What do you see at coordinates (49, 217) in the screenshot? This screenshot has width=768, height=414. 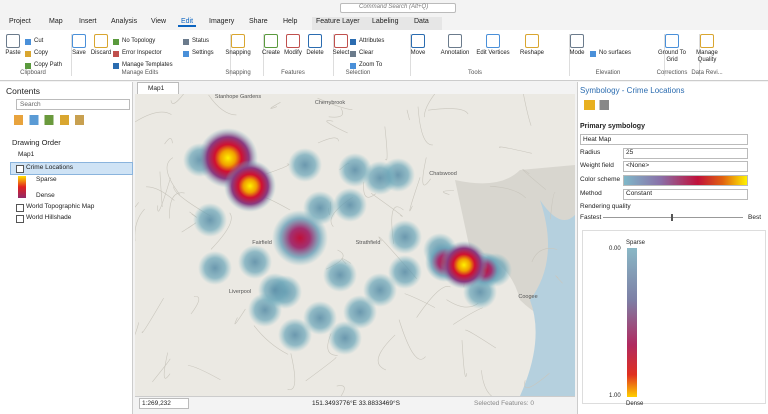 I see `layer-item: World Hillshade` at bounding box center [49, 217].